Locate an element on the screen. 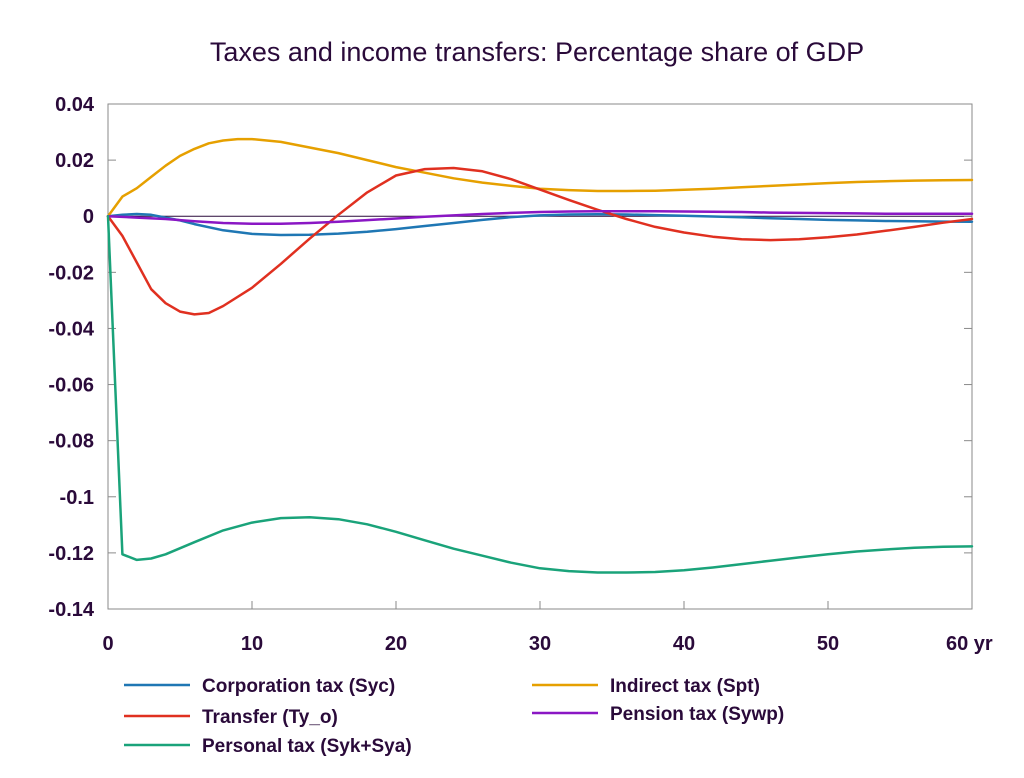  x-tick-label: 40 is located at coordinates (684, 644).